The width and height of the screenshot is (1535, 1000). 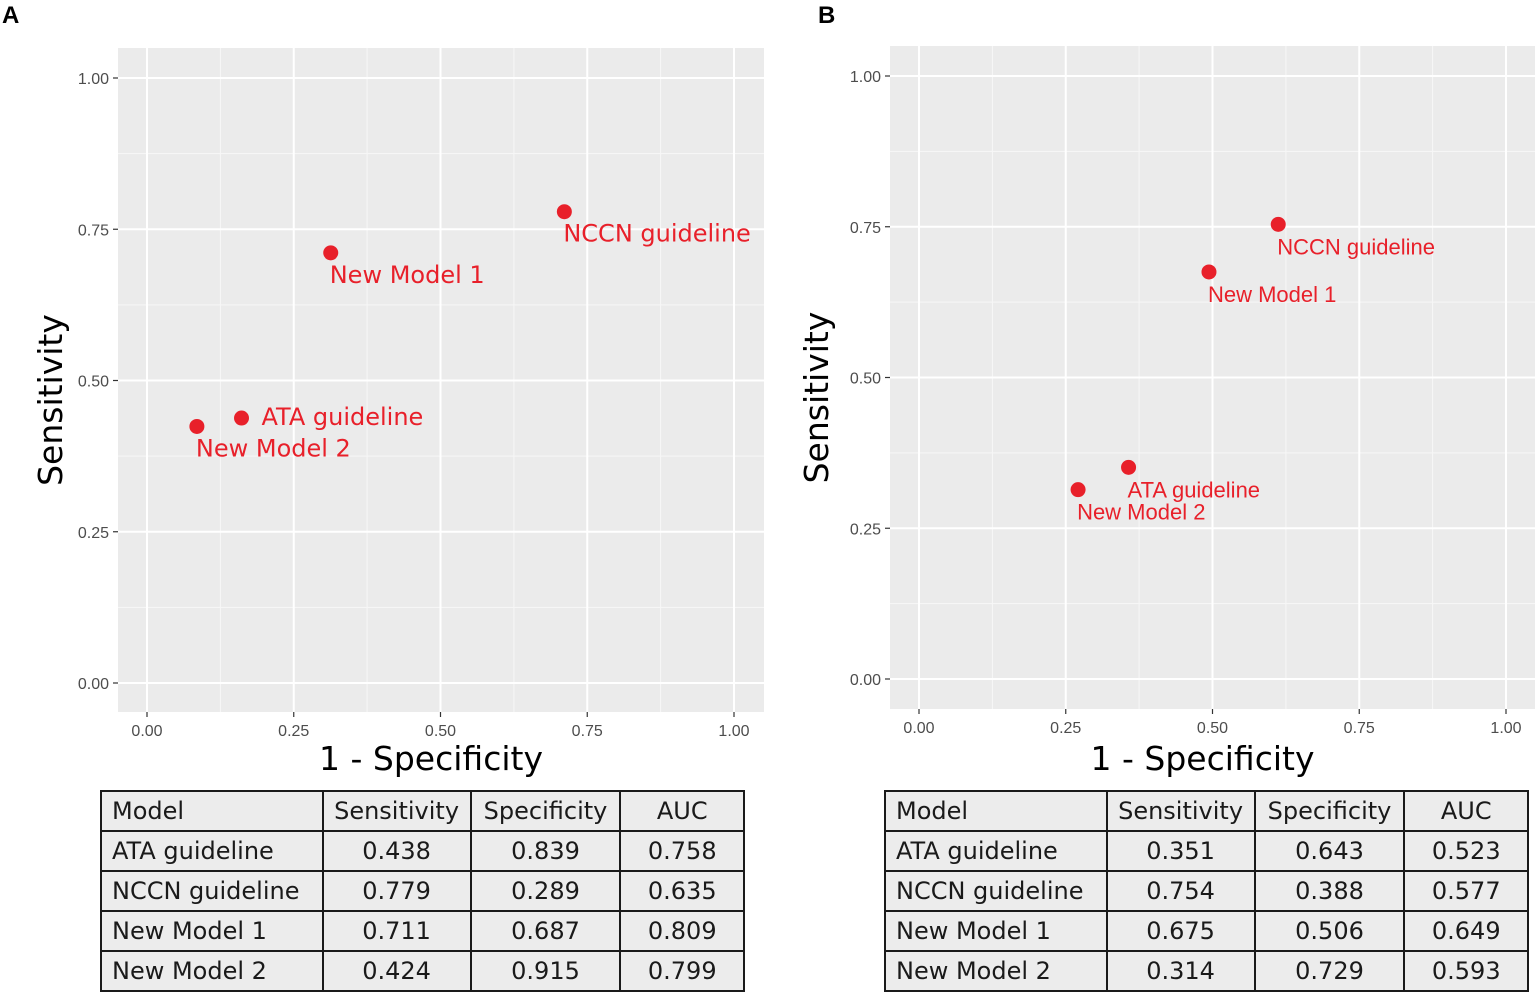 I want to click on table-row: New Model 1 0.675 0.506 0.649, so click(x=1206, y=931).